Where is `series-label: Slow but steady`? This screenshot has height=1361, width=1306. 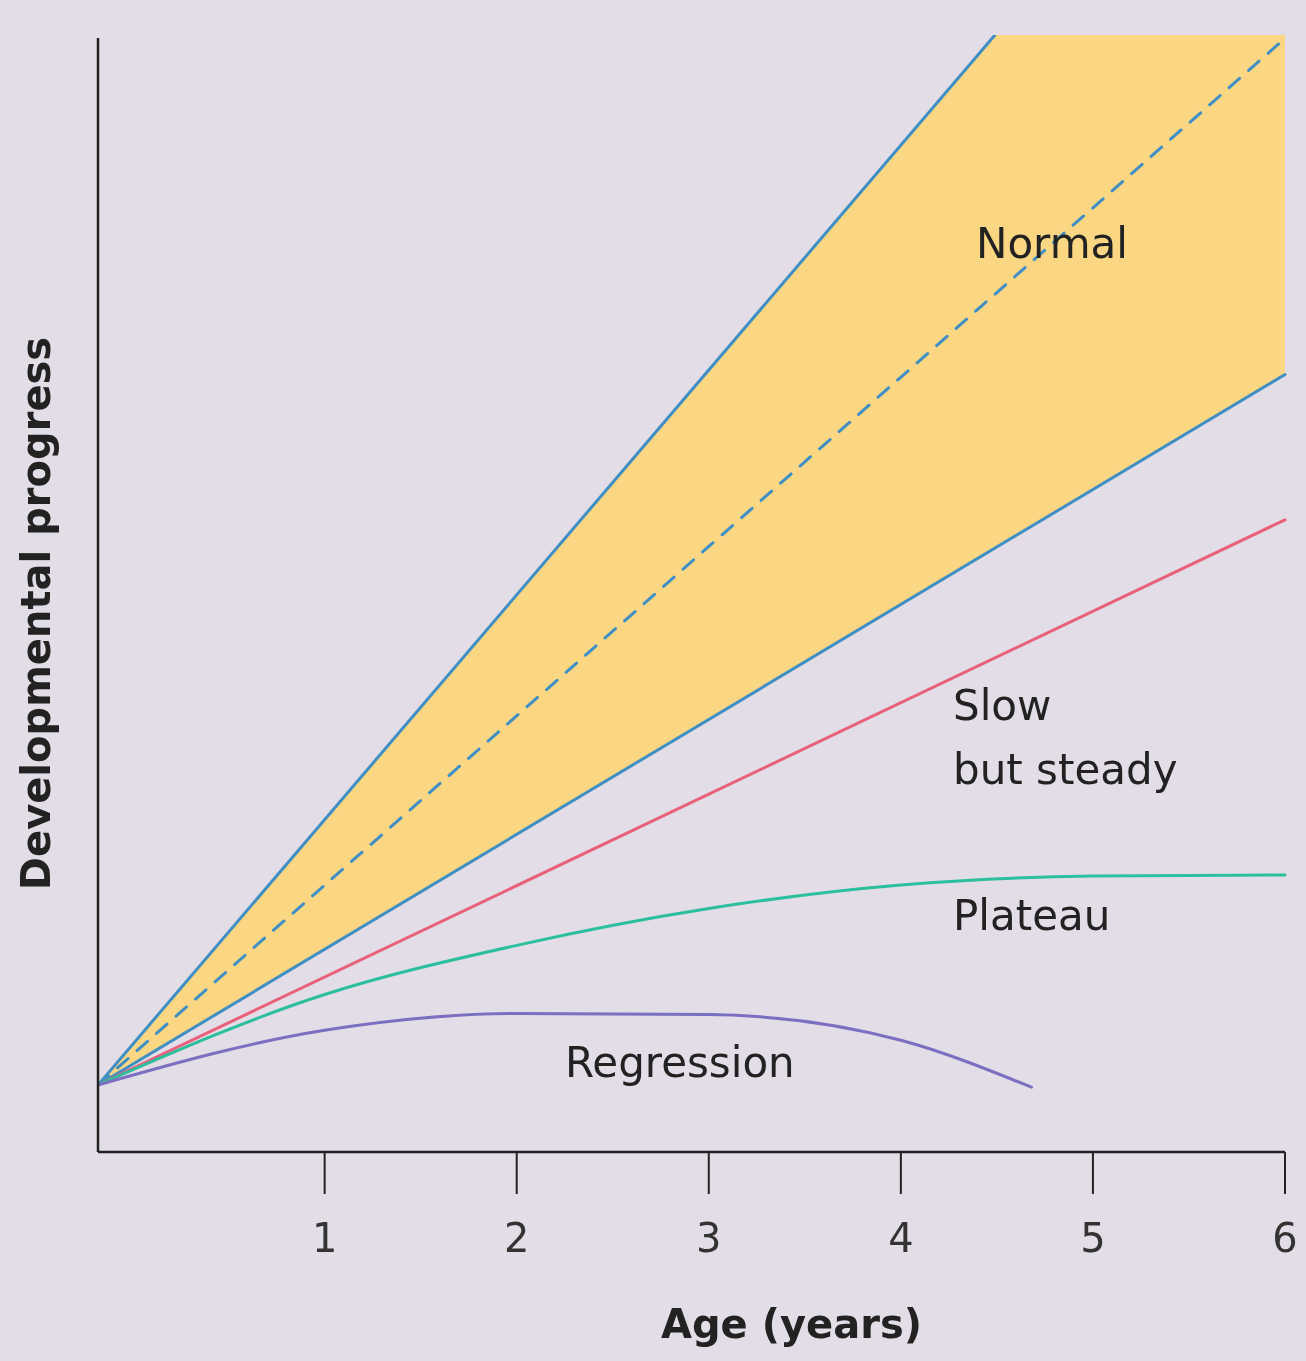
series-label: Slow but steady is located at coordinates (1065, 737).